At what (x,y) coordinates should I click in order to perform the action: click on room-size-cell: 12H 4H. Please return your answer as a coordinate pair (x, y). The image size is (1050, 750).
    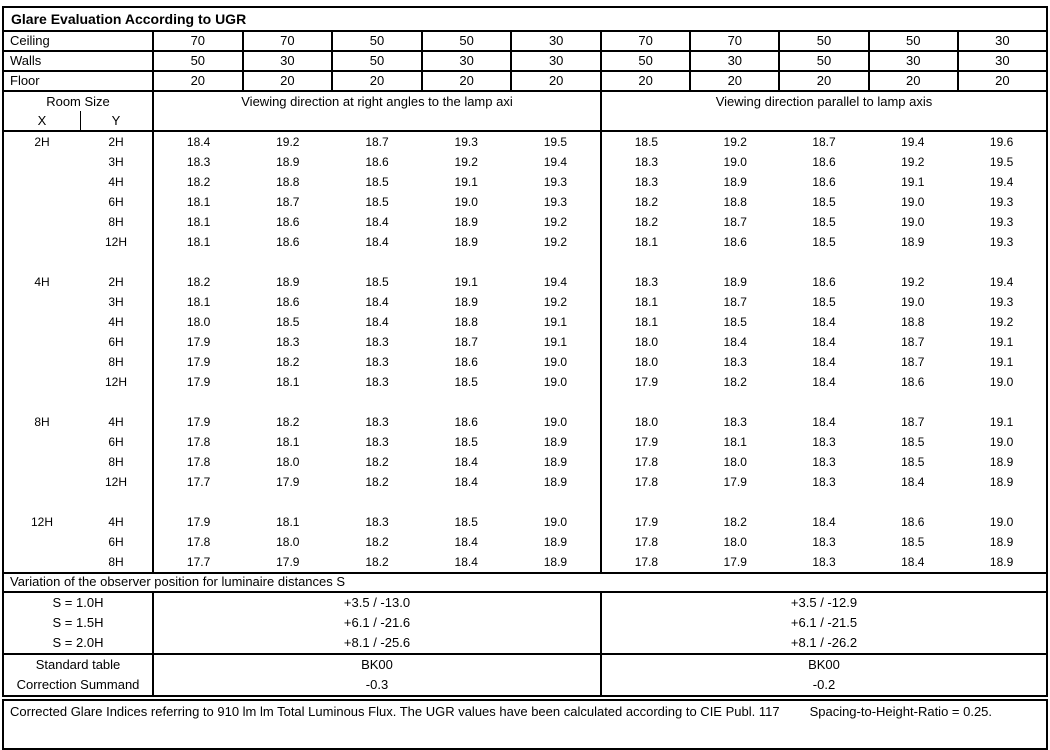
    Looking at the image, I should click on (79, 522).